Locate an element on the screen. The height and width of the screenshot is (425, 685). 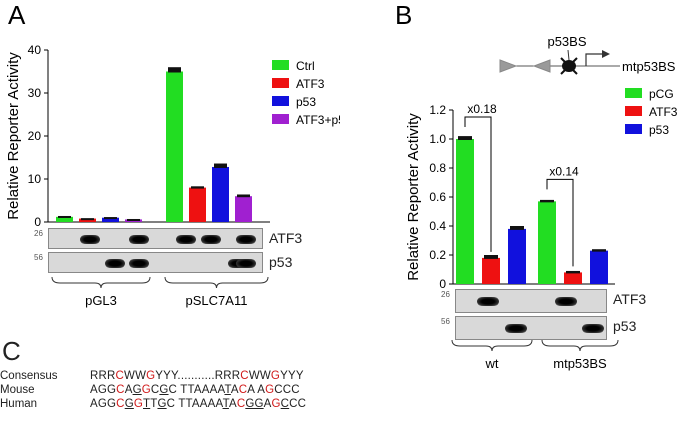
y-tick-label: 0.4 is located at coordinates (437, 226).